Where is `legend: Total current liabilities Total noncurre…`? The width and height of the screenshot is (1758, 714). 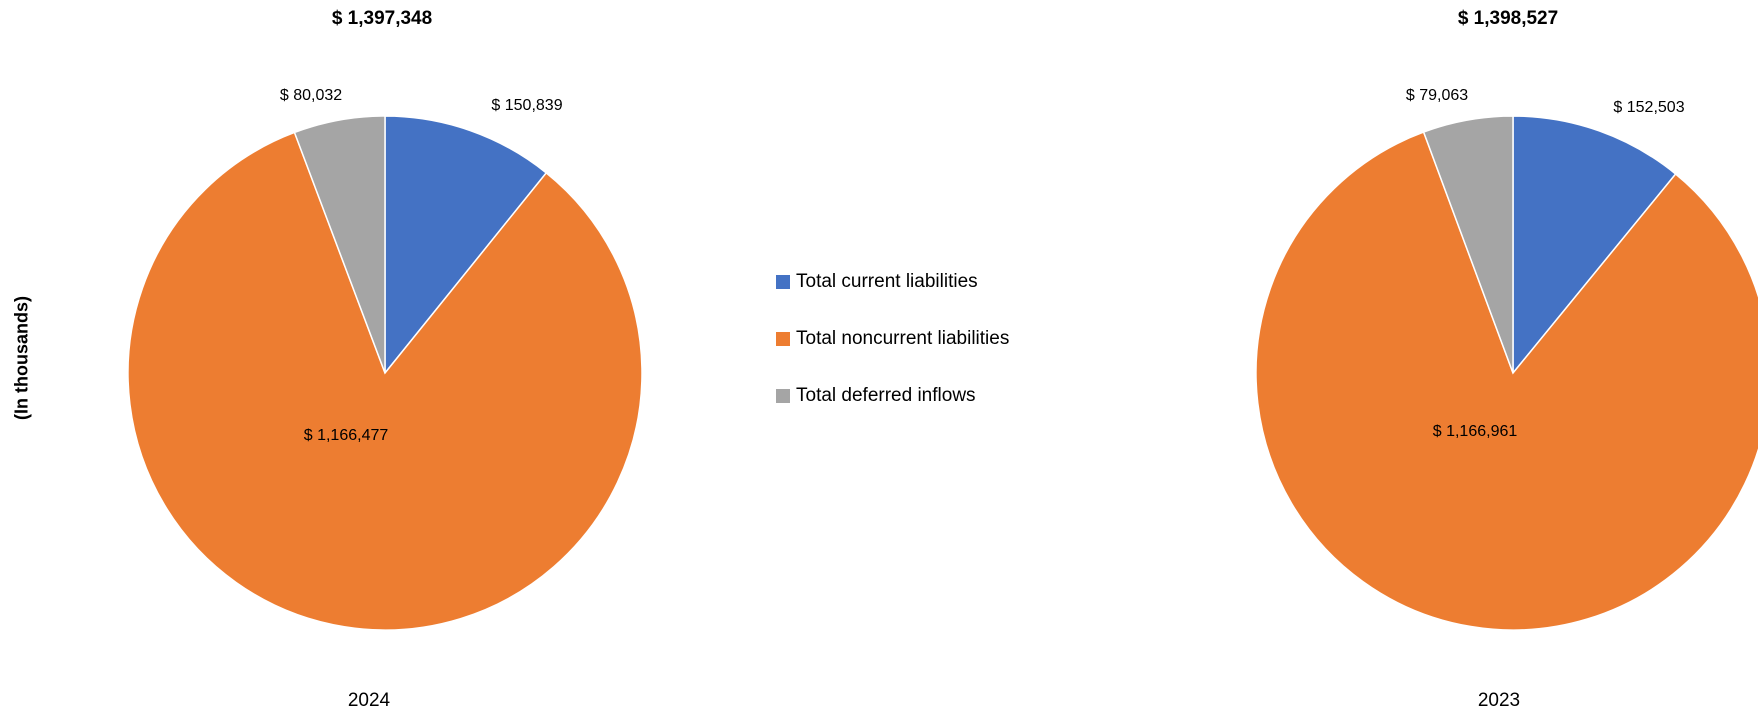
legend: Total current liabilities Total noncurre… is located at coordinates (892, 353).